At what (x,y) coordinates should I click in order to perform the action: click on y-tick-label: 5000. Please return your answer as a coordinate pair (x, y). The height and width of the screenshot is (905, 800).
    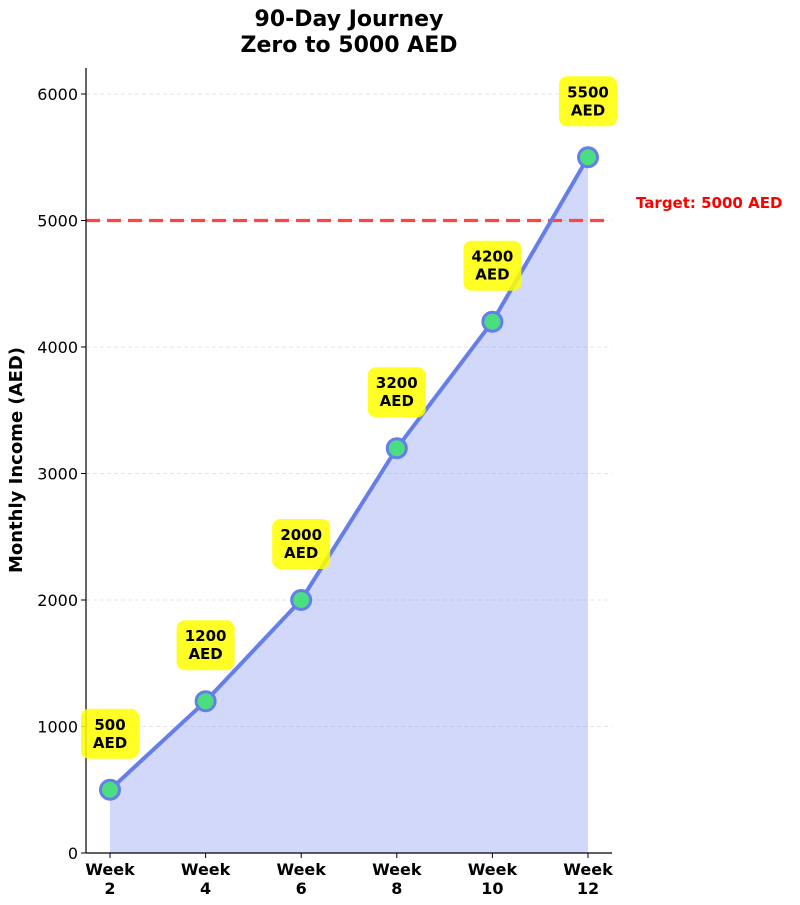
    Looking at the image, I should click on (57, 221).